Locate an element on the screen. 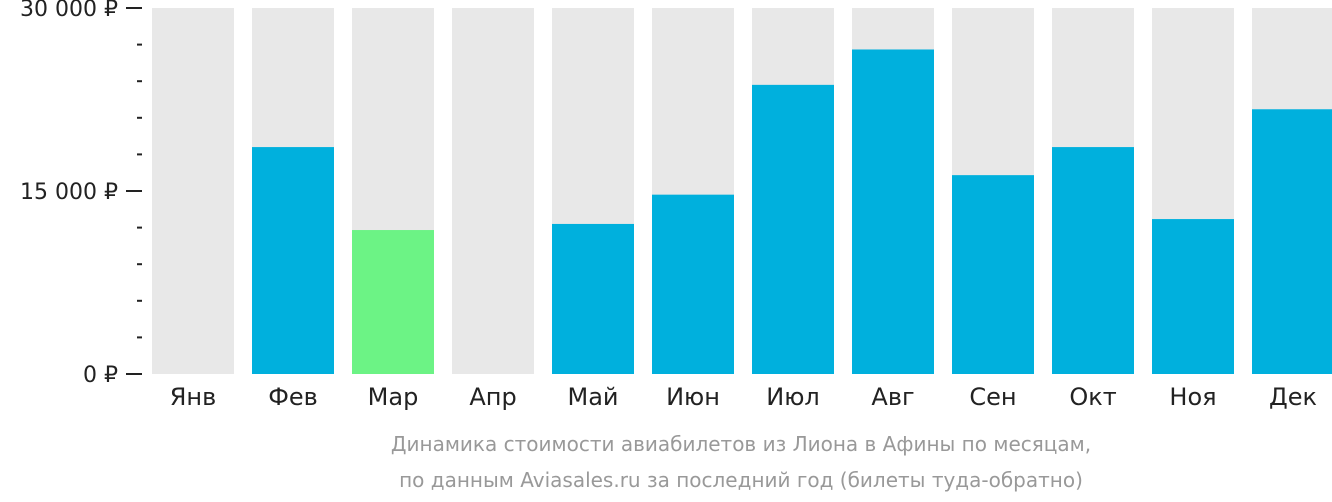 The width and height of the screenshot is (1332, 502). x-tick-label: Июн is located at coordinates (693, 397).